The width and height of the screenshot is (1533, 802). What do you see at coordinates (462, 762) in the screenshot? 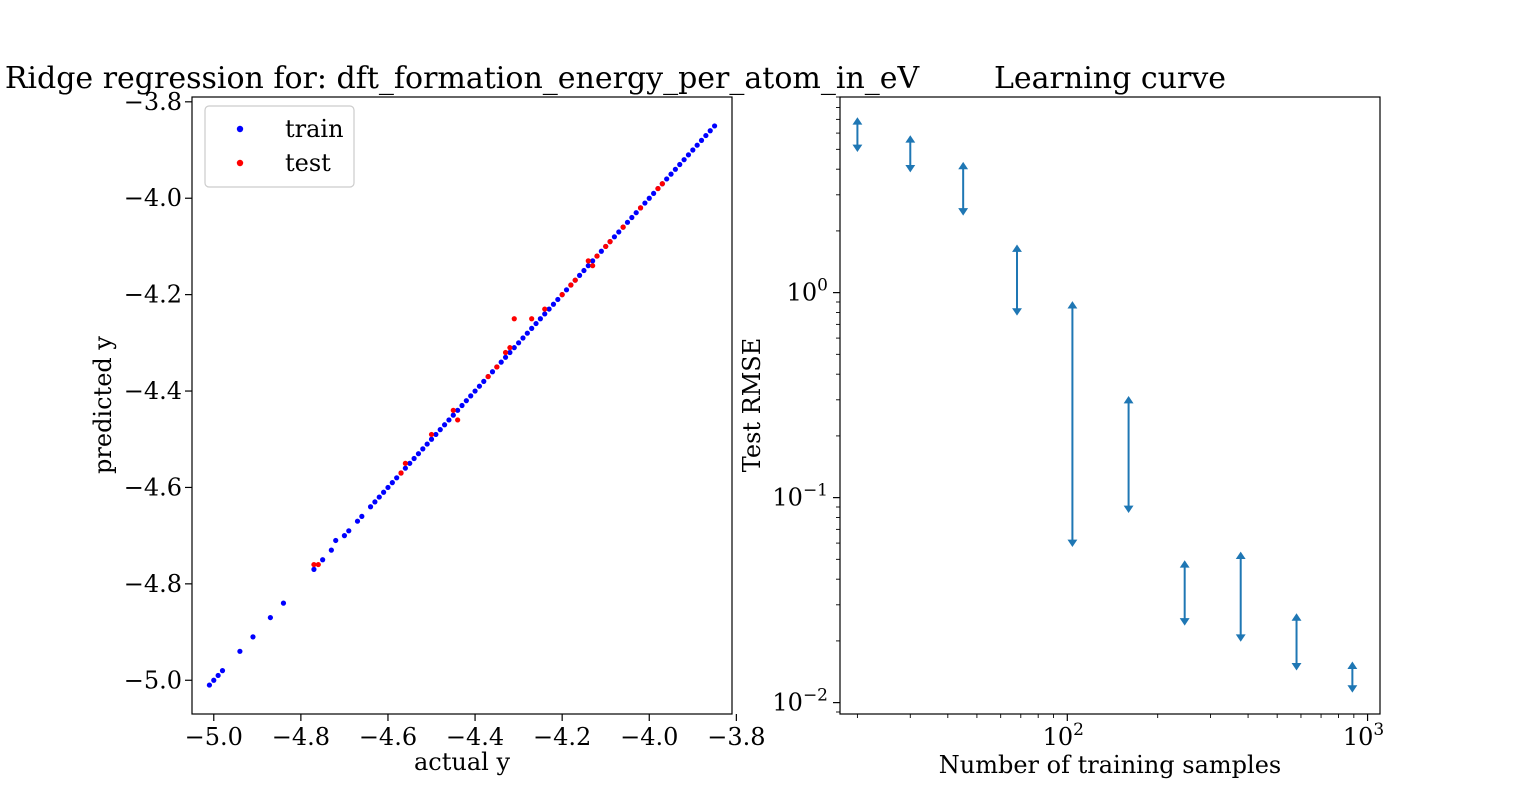
I see `scatter-x-axis-label: actual y` at bounding box center [462, 762].